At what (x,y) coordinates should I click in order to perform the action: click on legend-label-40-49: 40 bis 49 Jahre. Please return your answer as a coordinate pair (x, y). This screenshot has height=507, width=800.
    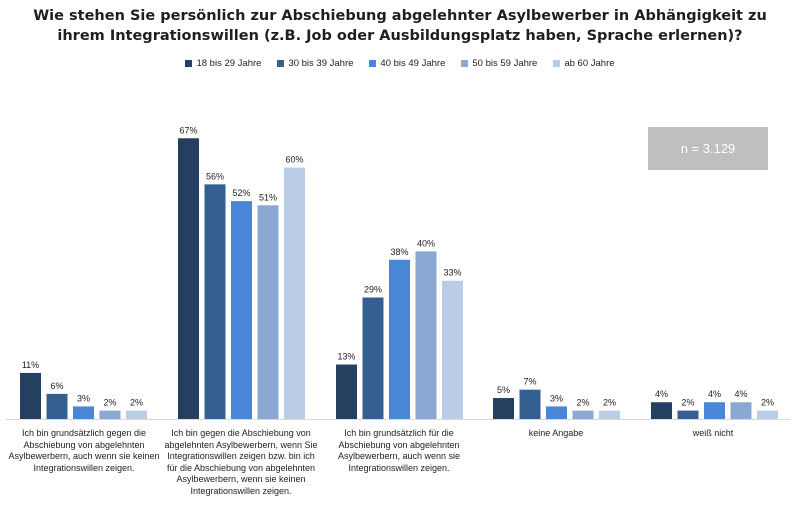
    Looking at the image, I should click on (413, 63).